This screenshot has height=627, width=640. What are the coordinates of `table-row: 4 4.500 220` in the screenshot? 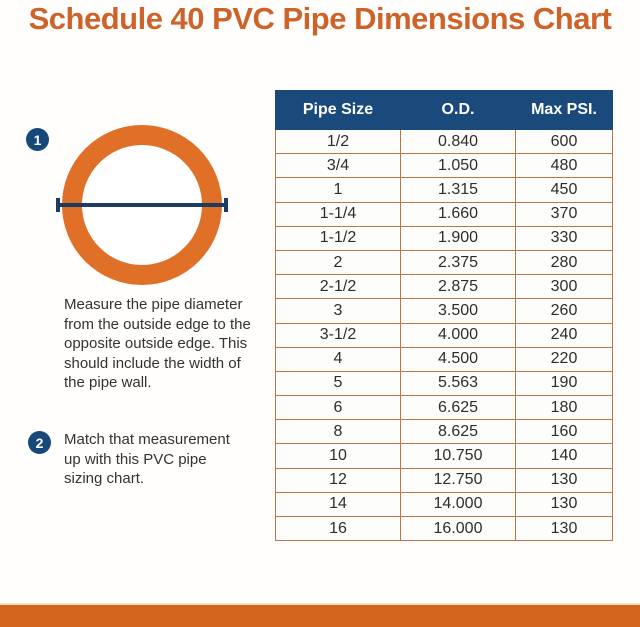 It's located at (444, 359).